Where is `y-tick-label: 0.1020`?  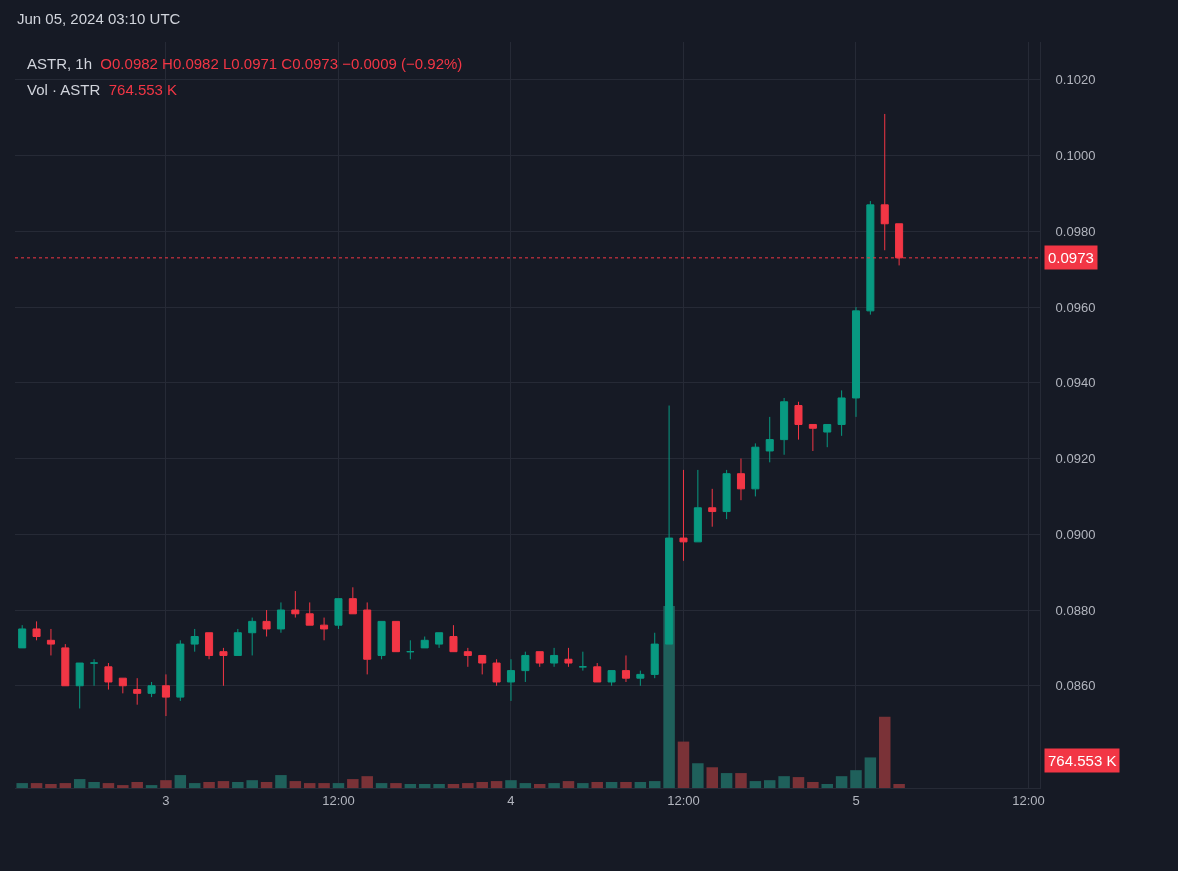
y-tick-label: 0.1020 is located at coordinates (1075, 80).